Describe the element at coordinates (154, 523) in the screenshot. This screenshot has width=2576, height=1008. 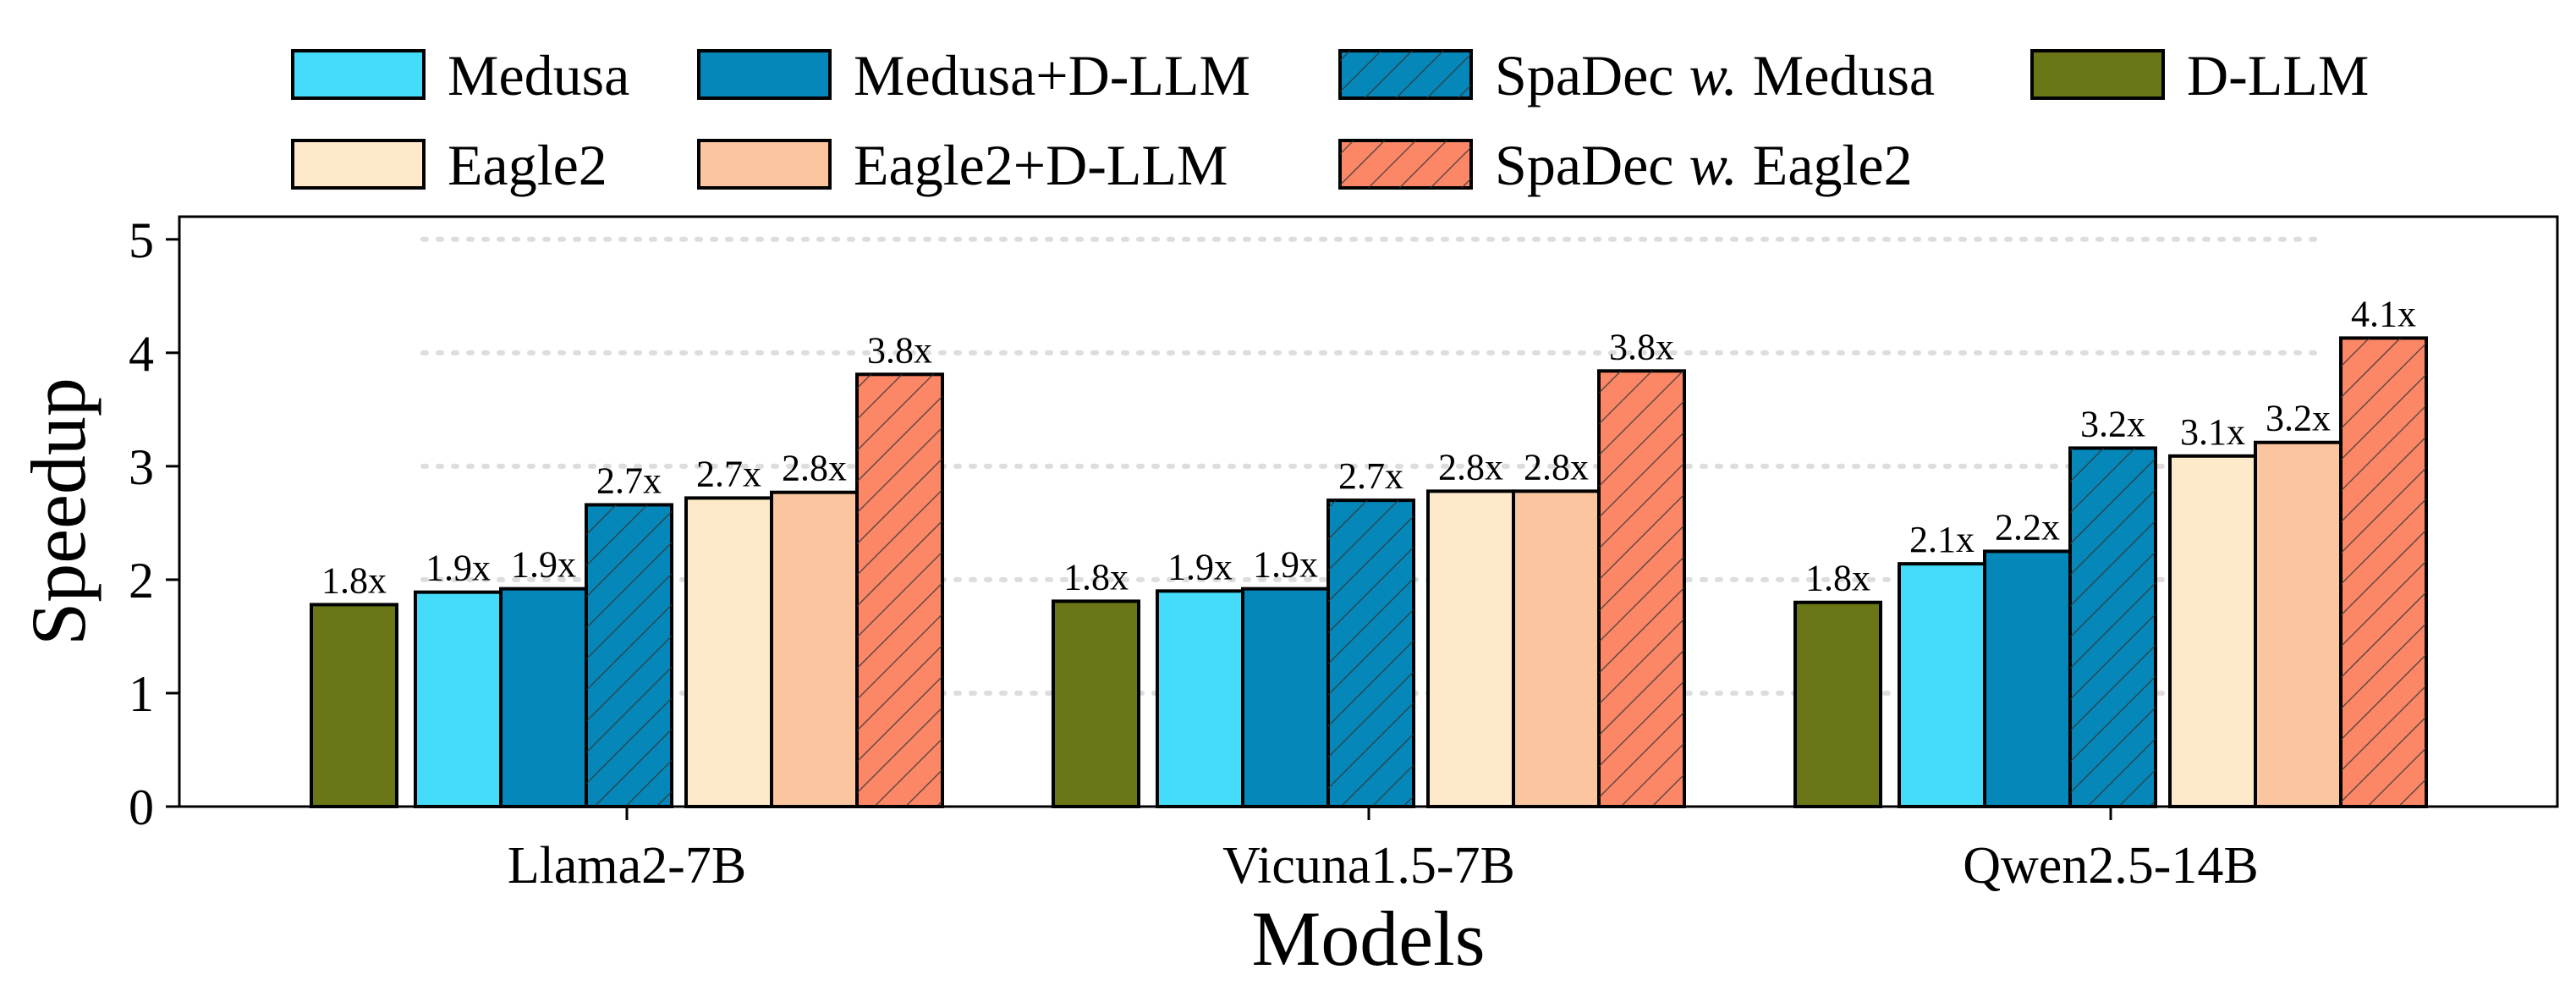
I see `y-axis-ticks: 0 1 2 3 4 5` at that location.